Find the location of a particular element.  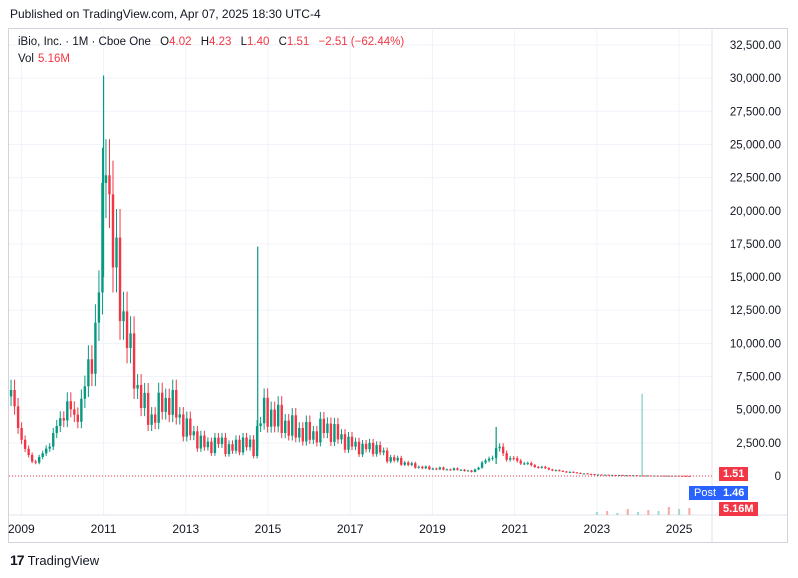

x-tick-label: 2021 is located at coordinates (514, 529).